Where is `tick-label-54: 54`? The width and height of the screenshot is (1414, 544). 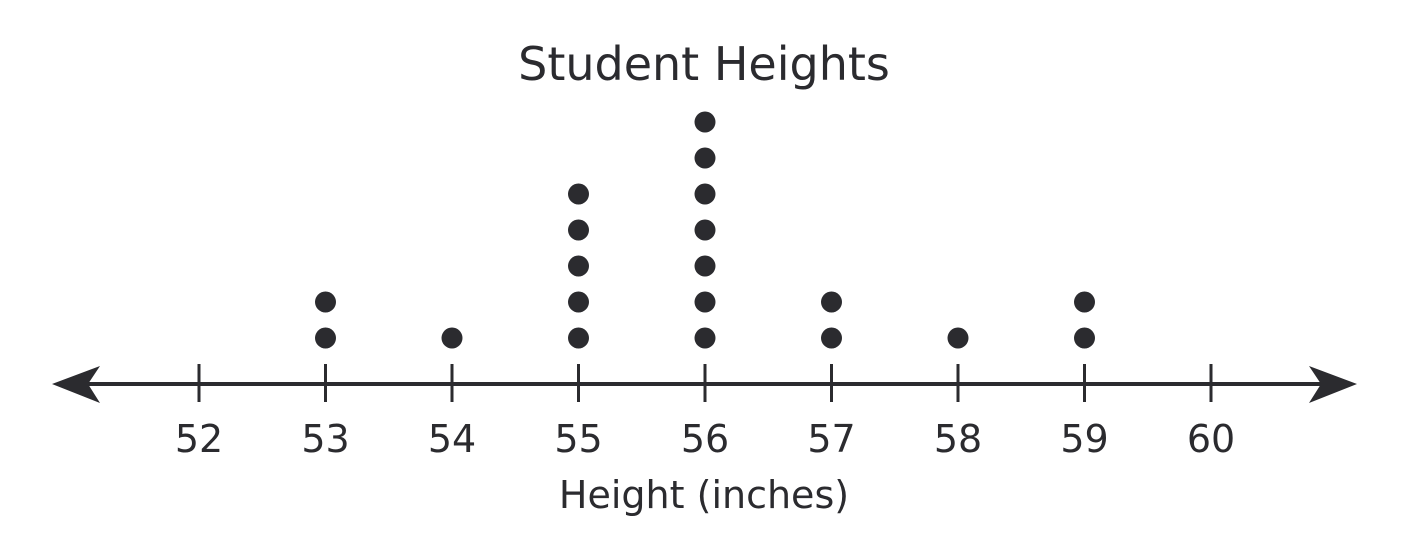 tick-label-54: 54 is located at coordinates (452, 439).